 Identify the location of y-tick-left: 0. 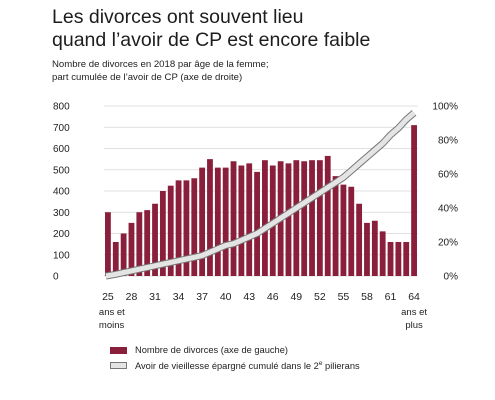
(56, 277).